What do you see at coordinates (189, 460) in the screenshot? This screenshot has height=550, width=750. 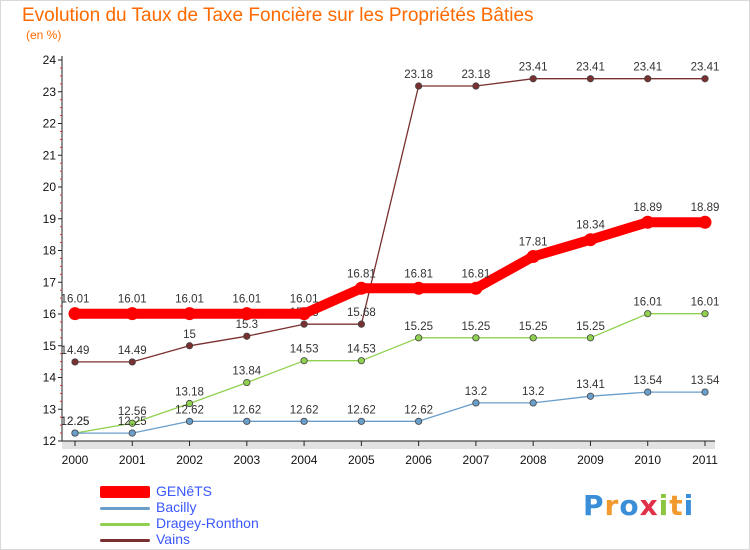 I see `x-tick-label: 2002` at bounding box center [189, 460].